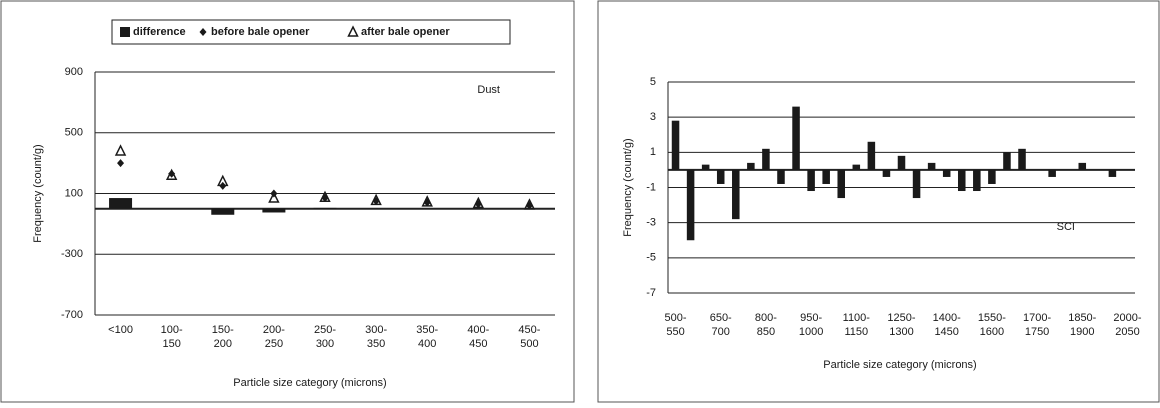  What do you see at coordinates (376, 344) in the screenshot?
I see `label-line: 350` at bounding box center [376, 344].